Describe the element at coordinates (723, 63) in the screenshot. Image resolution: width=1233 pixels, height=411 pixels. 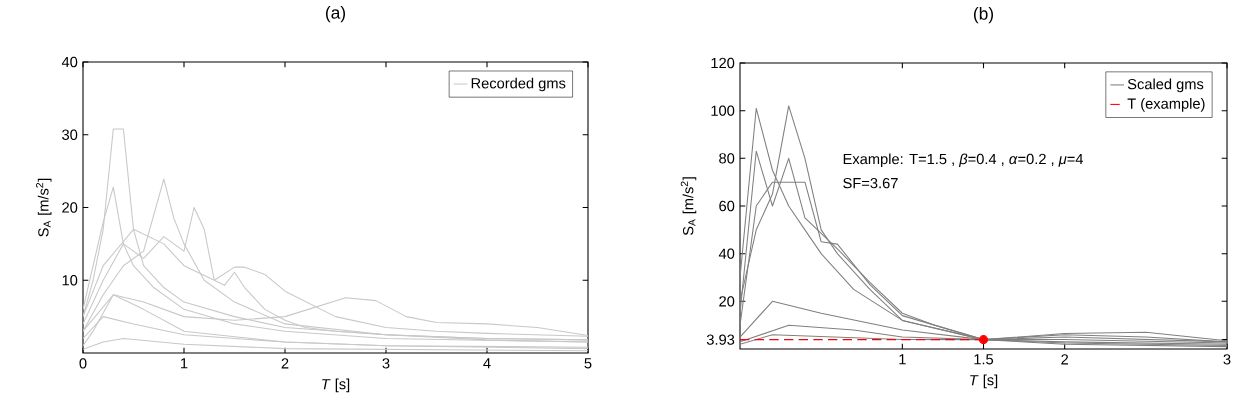
I see `y-tick-label: 120` at that location.